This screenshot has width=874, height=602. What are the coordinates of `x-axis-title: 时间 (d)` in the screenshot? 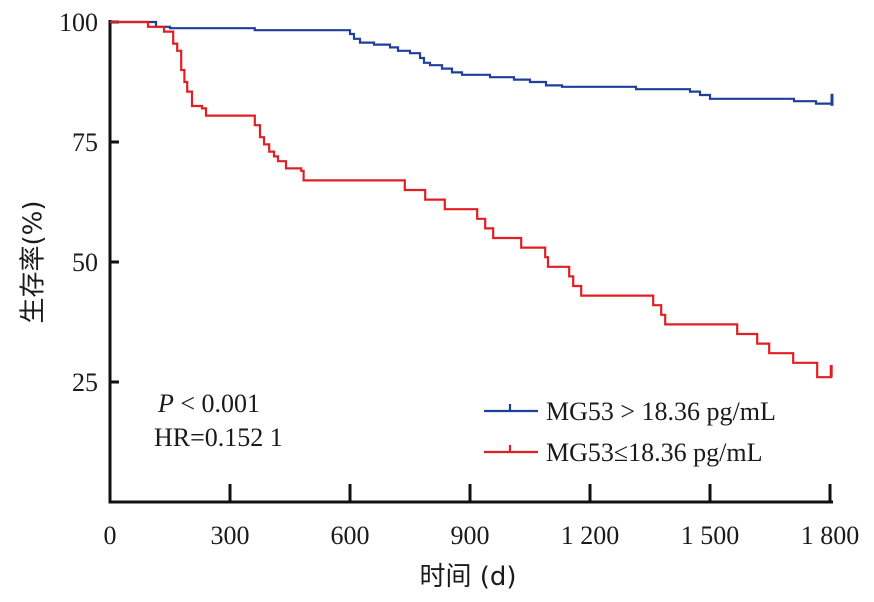 It's located at (467, 577).